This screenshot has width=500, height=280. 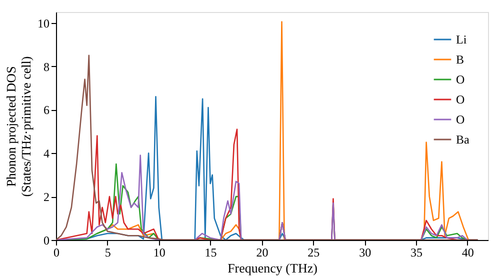 I want to click on x-tick-label: 5, so click(x=107, y=253).